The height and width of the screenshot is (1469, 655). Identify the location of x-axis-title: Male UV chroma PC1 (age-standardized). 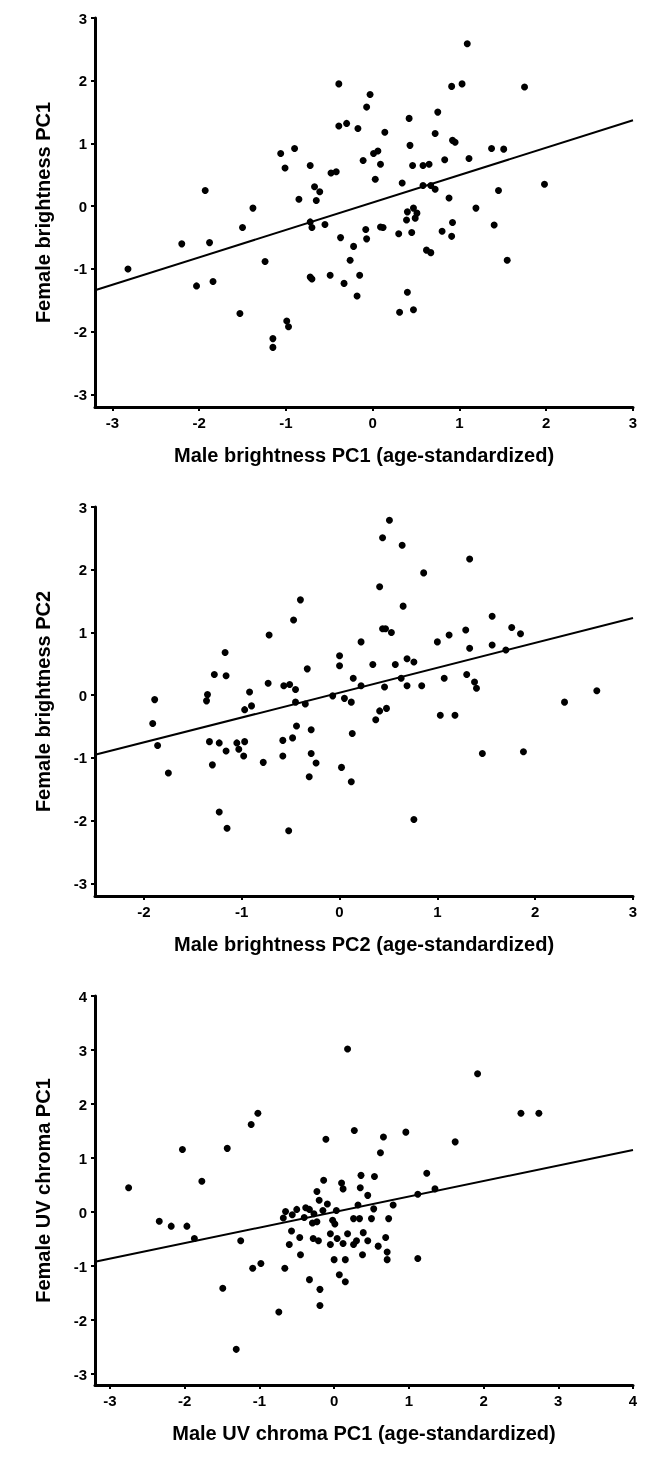
(364, 1433).